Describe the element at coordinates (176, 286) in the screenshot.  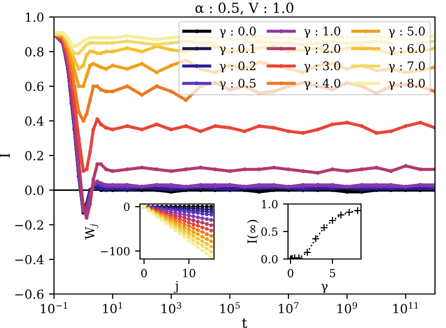
I see `x-axis-title: j` at that location.